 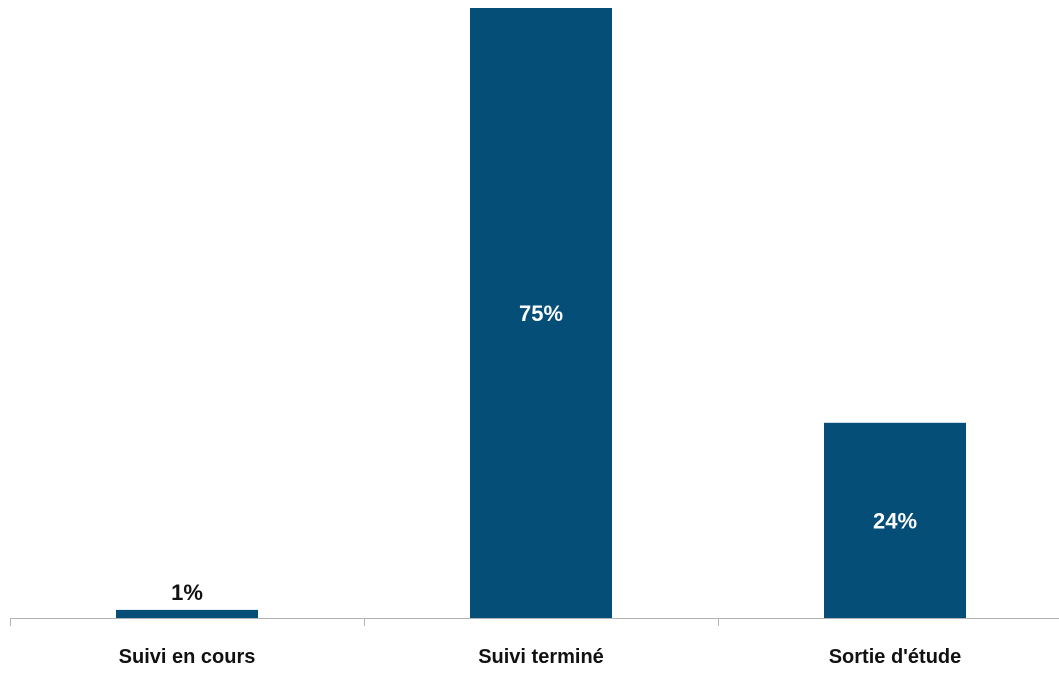 I want to click on data-label: 1%, so click(x=187, y=592).